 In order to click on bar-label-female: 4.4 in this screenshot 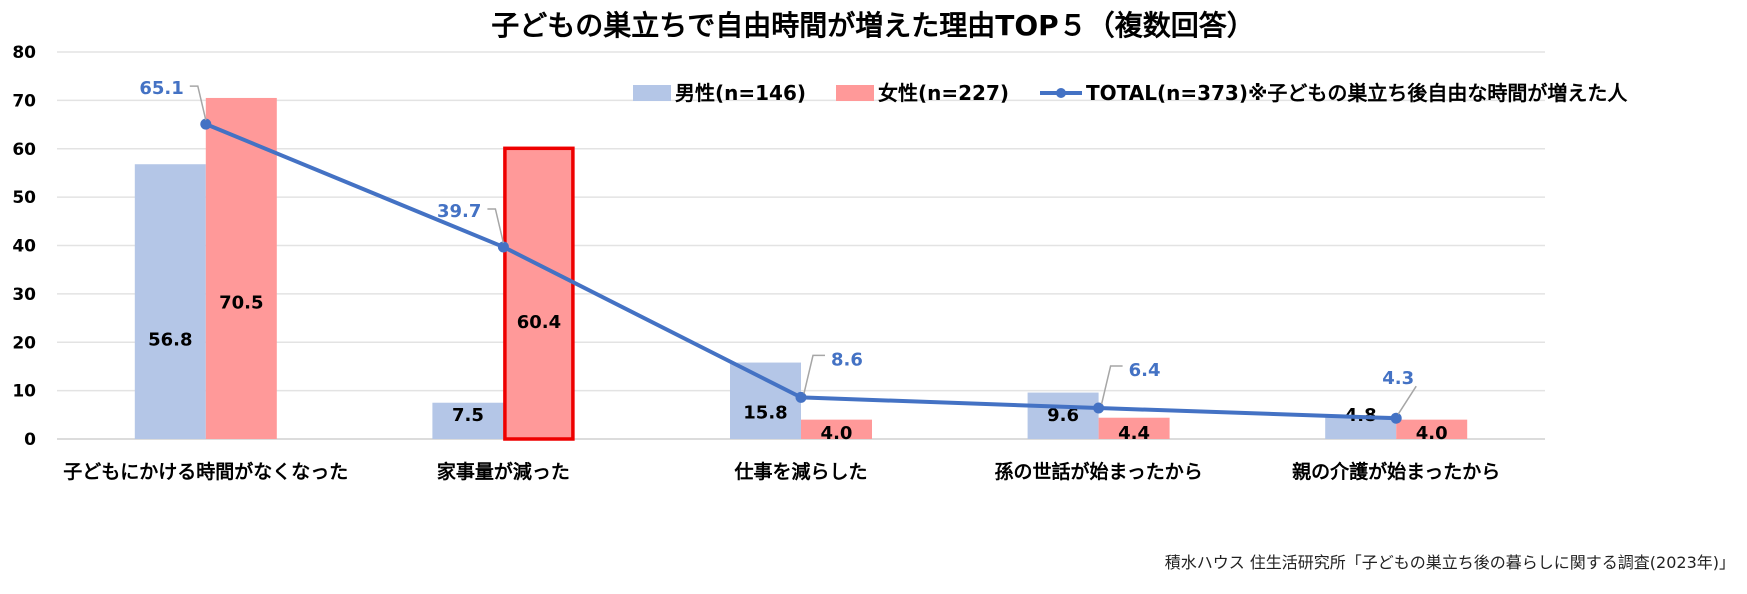, I will do `click(1134, 433)`.